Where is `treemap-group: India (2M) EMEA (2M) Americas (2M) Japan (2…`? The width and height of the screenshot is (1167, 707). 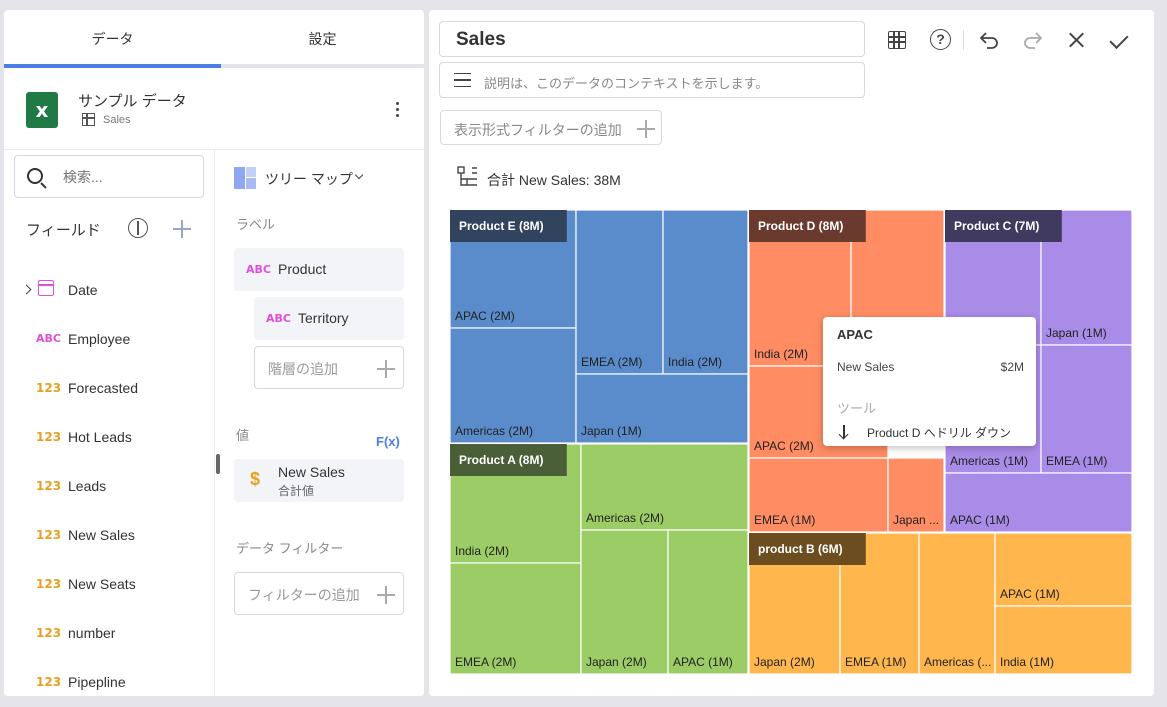 treemap-group: India (2M) EMEA (2M) Americas (2M) Japan (2… is located at coordinates (599, 558).